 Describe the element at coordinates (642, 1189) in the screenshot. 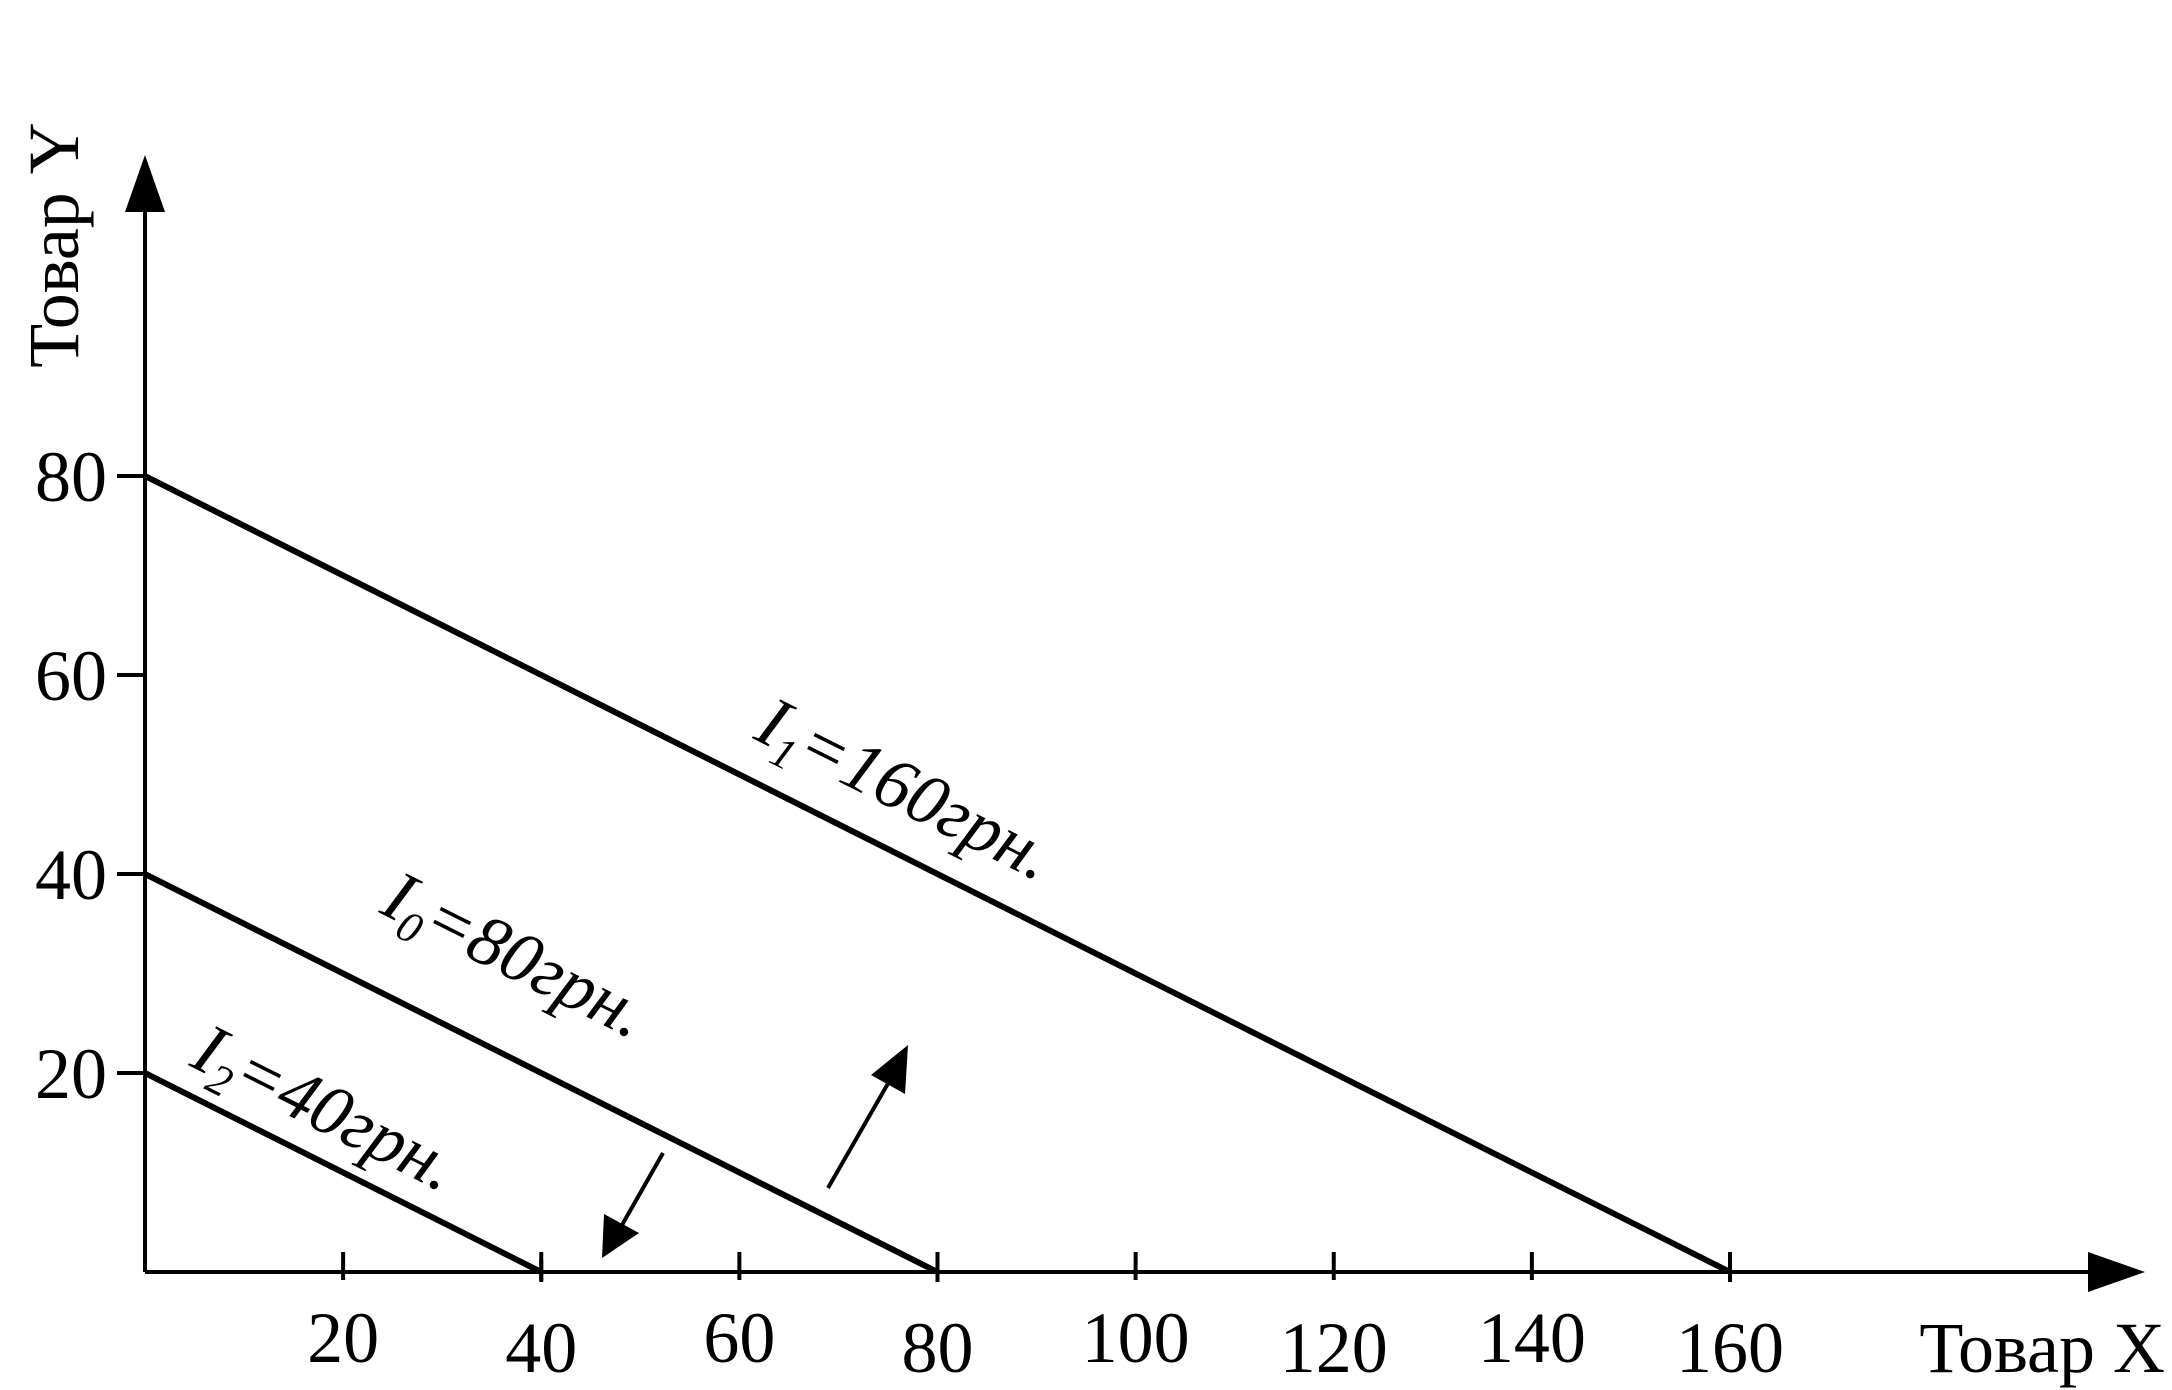

I see `shift-in-arrow-shaft` at that location.